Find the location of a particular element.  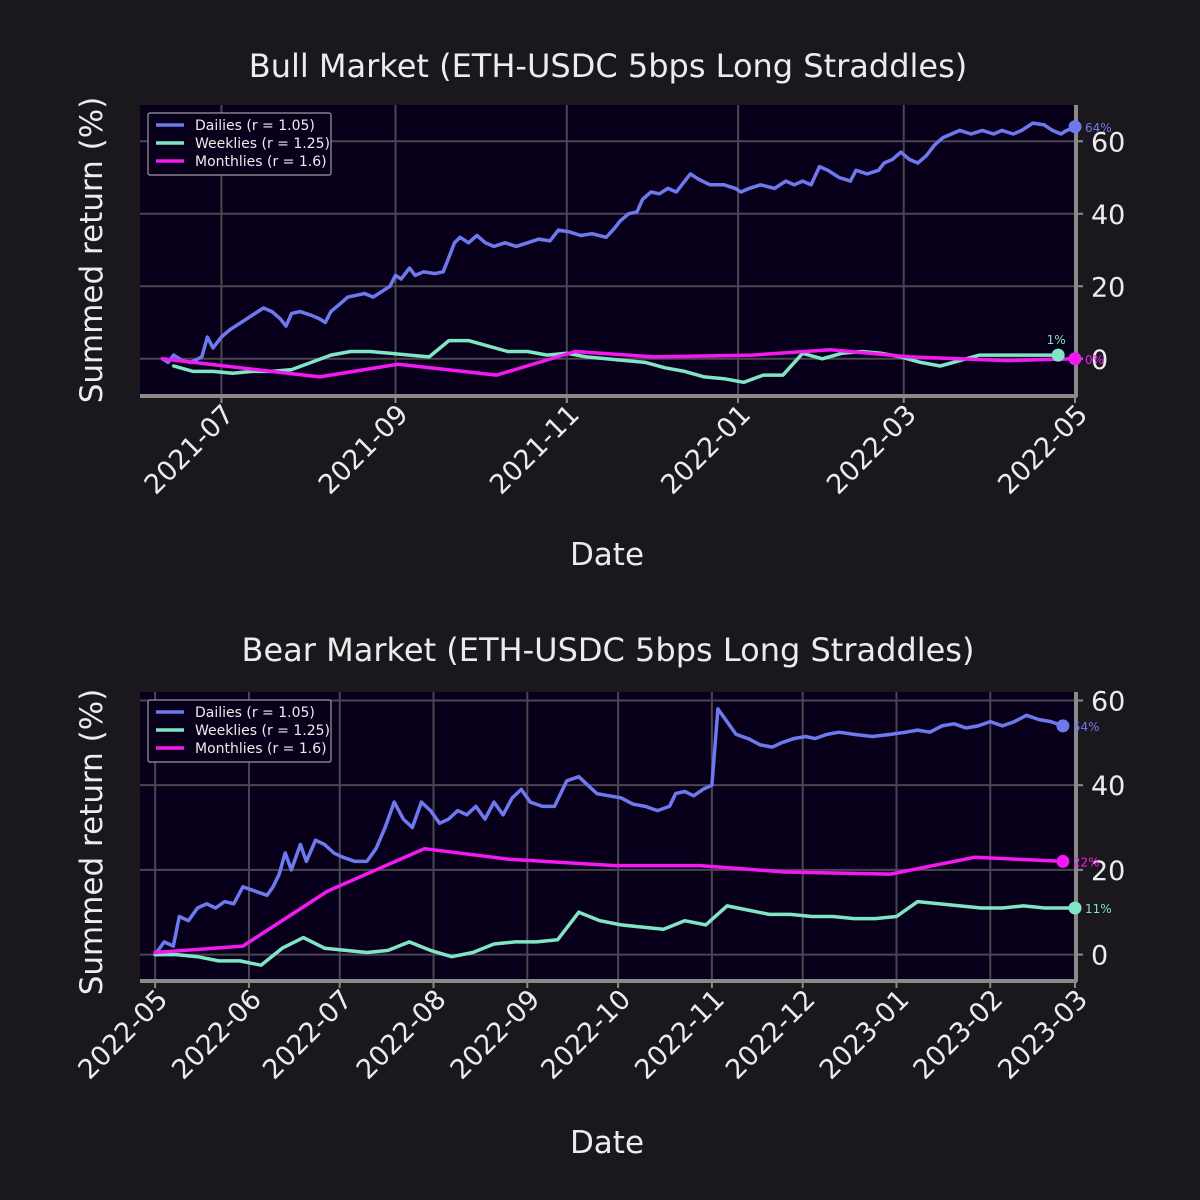

series-end-markers: 64% 1% 0% is located at coordinates (1079, 243).